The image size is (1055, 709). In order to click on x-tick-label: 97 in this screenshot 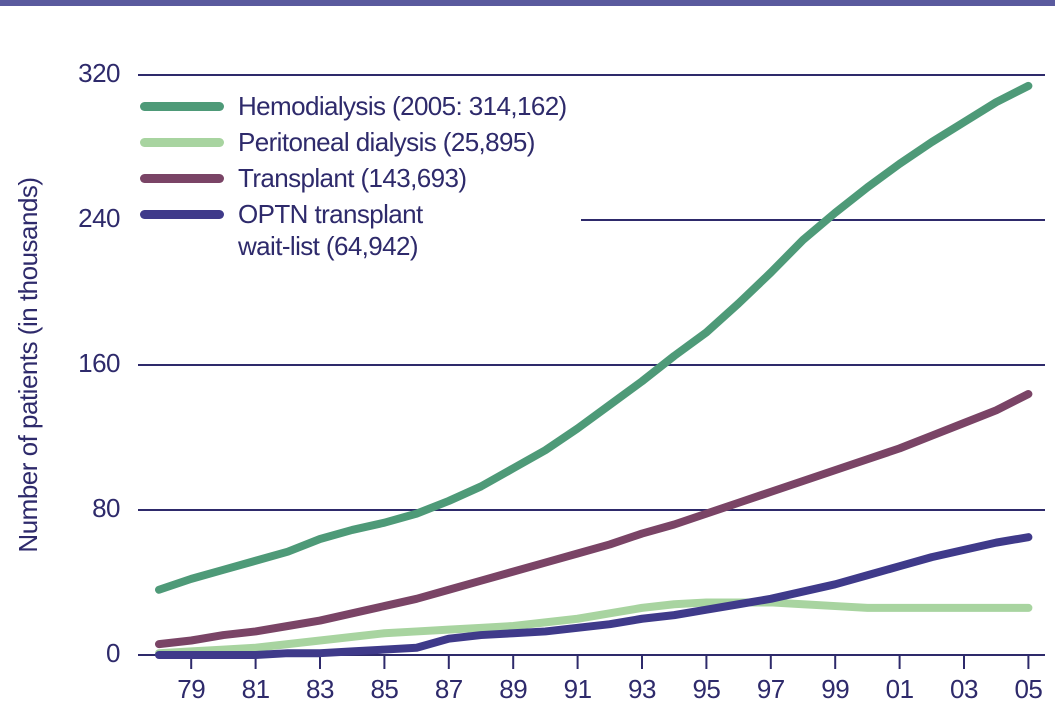, I will do `click(771, 689)`.